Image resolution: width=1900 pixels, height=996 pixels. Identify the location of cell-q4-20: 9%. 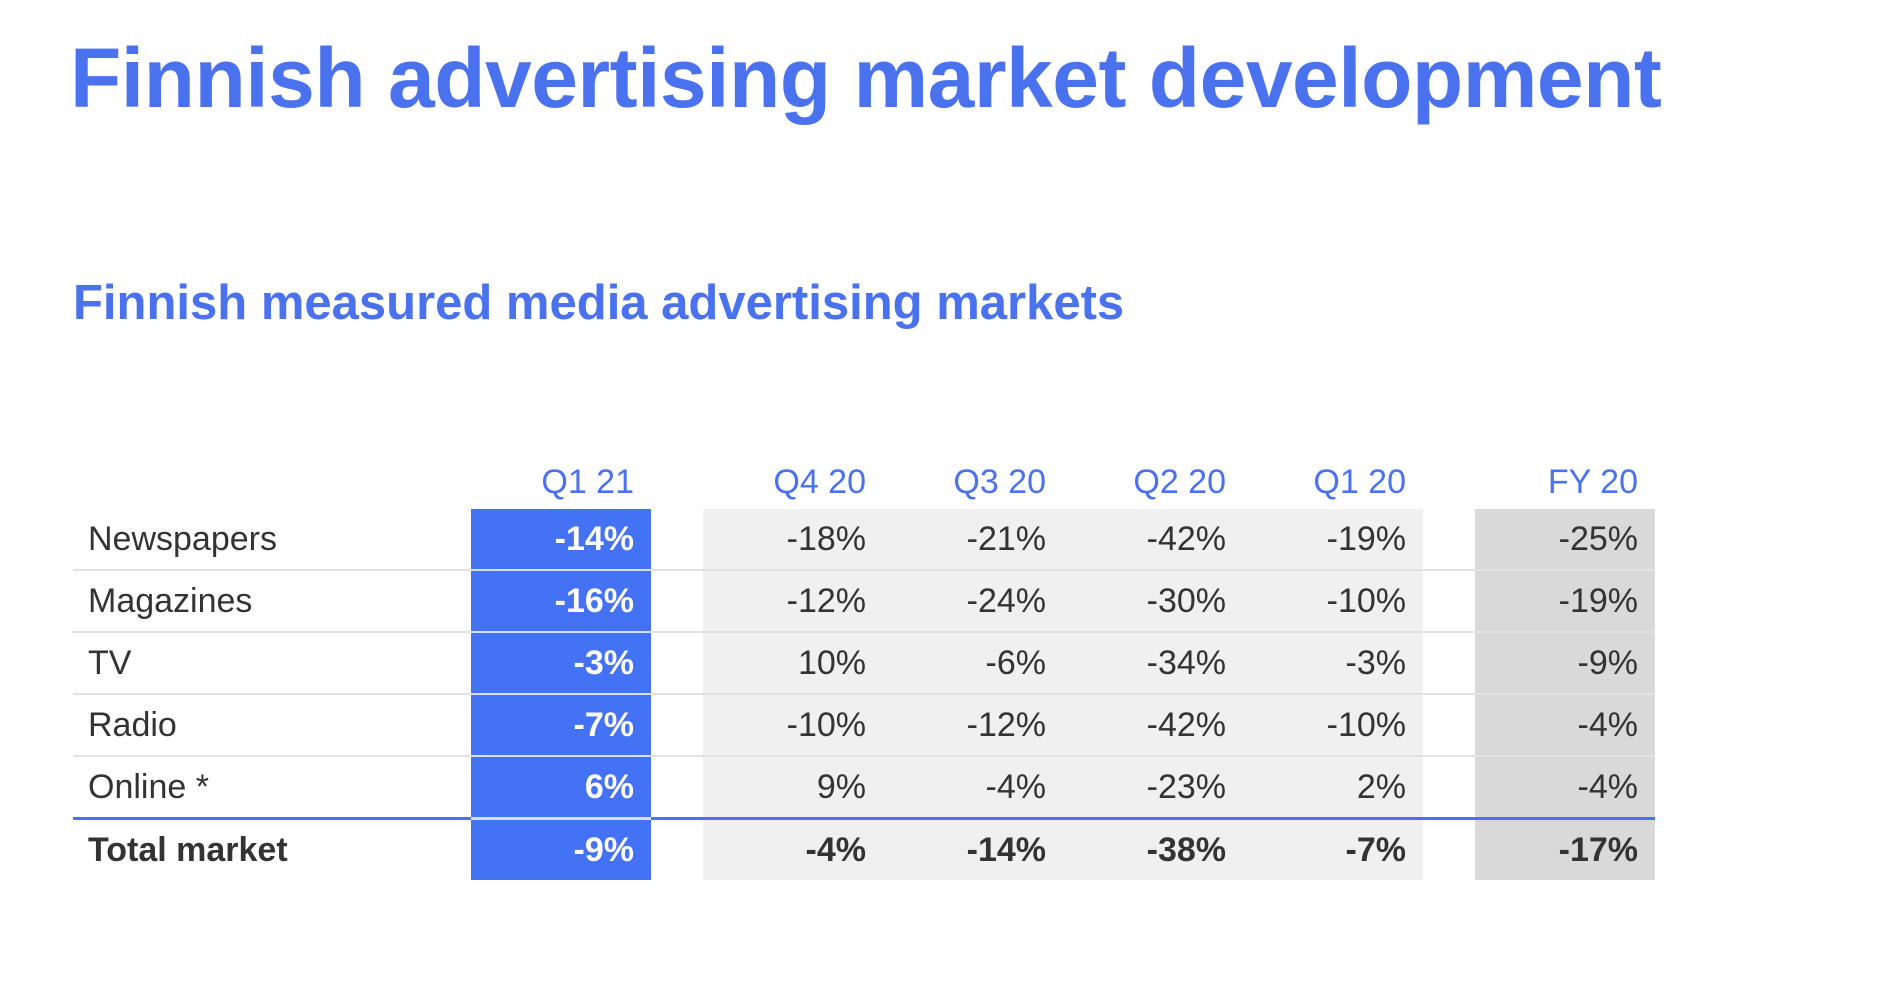
(793, 787).